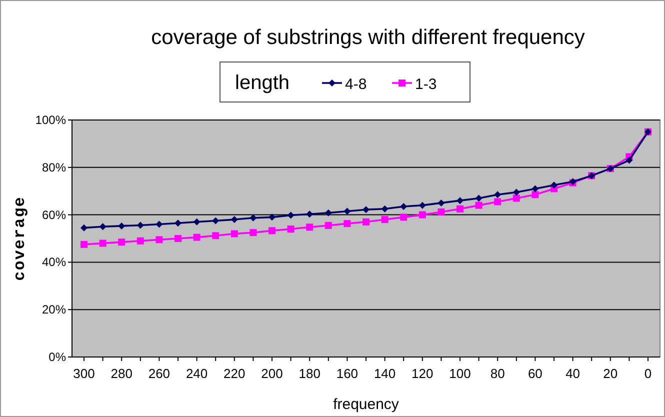 Image resolution: width=665 pixels, height=417 pixels. Describe the element at coordinates (648, 373) in the screenshot. I see `x-tick-label: 0` at that location.